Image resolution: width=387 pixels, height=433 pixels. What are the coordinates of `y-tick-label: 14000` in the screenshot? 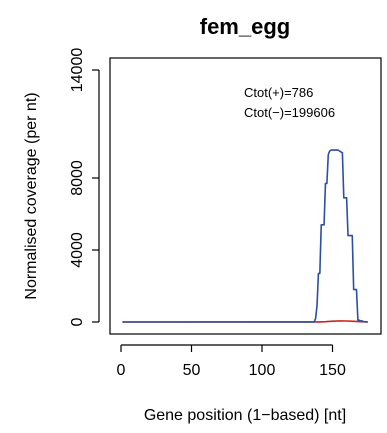 It's located at (77, 70).